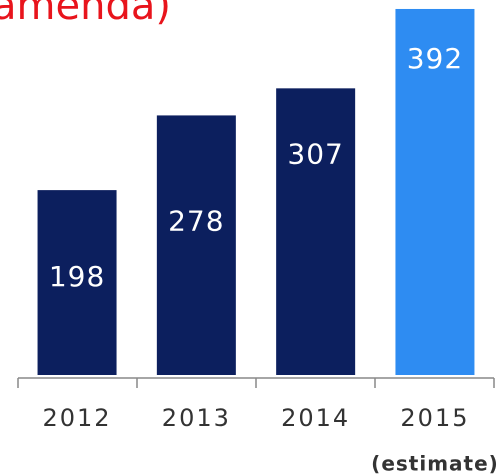 This screenshot has width=501, height=476. Describe the element at coordinates (196, 418) in the screenshot. I see `x-tick-label: 2013` at that location.